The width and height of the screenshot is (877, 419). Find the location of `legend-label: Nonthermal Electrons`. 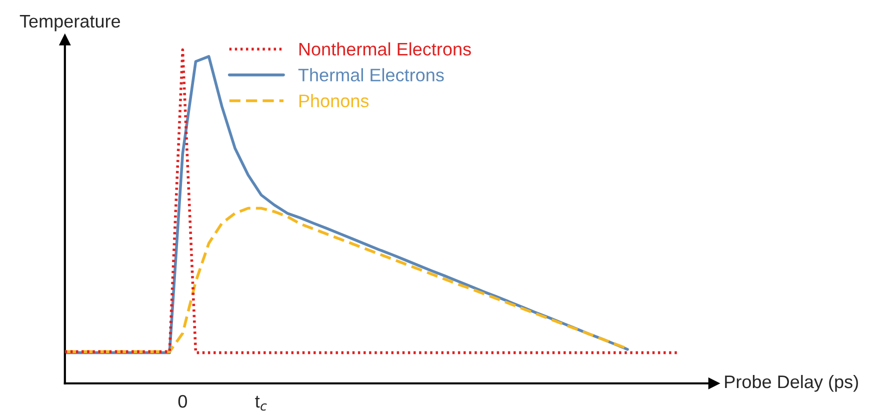

legend-label: Nonthermal Electrons is located at coordinates (385, 49).